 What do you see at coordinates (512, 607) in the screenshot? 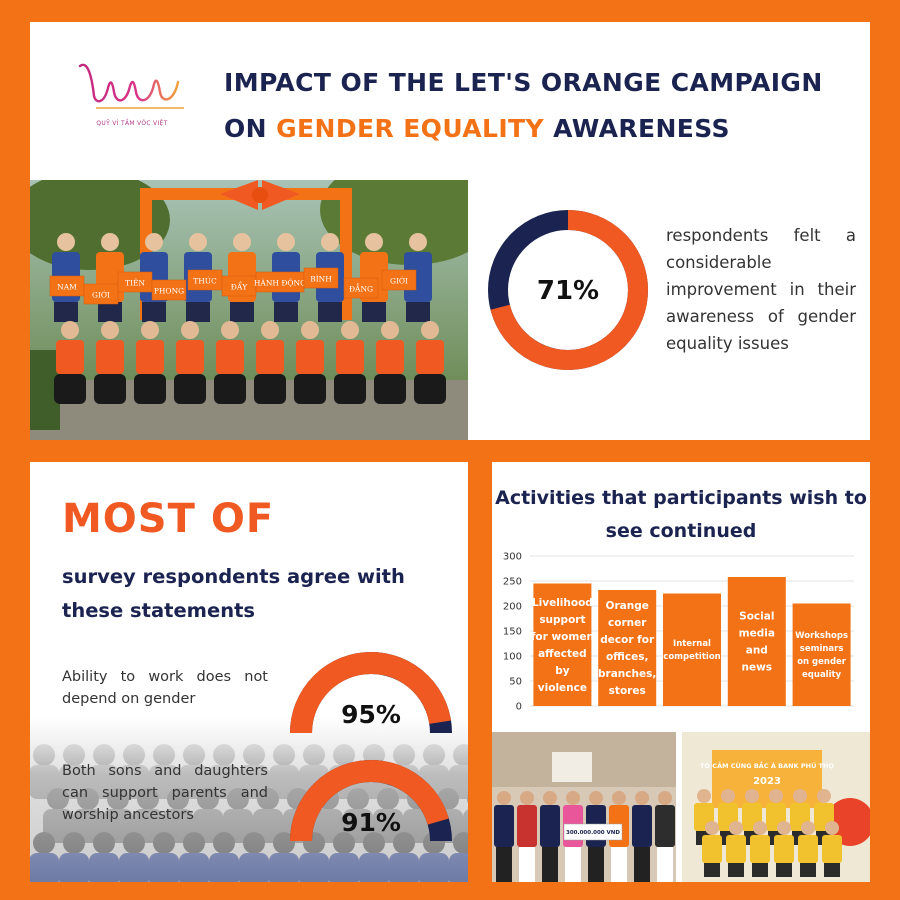
I see `y-tick-label: 200` at bounding box center [512, 607].